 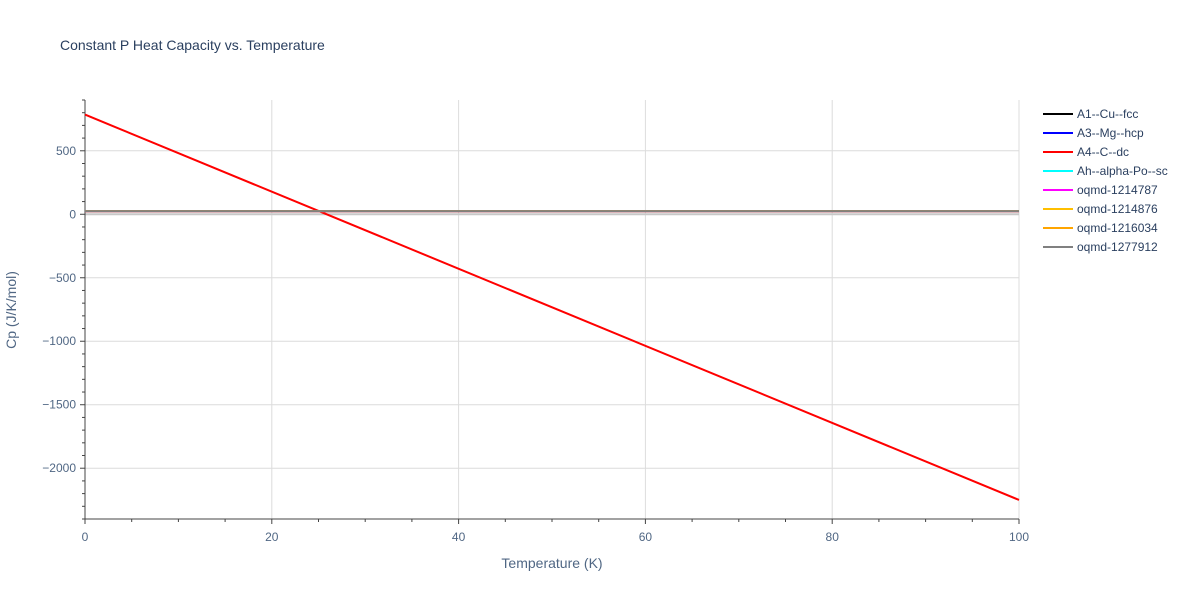 I want to click on x-tick-label: 40, so click(x=459, y=537).